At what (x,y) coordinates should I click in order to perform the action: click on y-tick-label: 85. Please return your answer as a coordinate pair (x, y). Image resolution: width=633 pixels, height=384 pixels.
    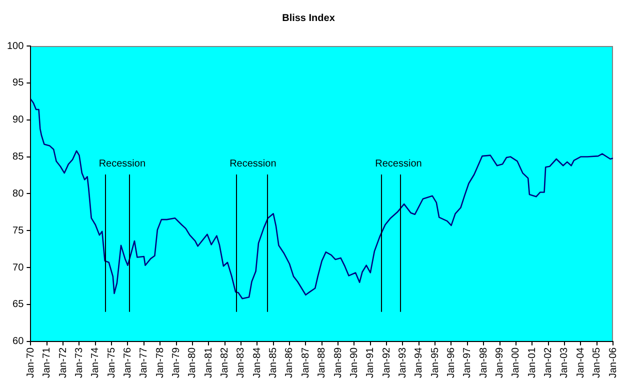
    Looking at the image, I should click on (18, 157).